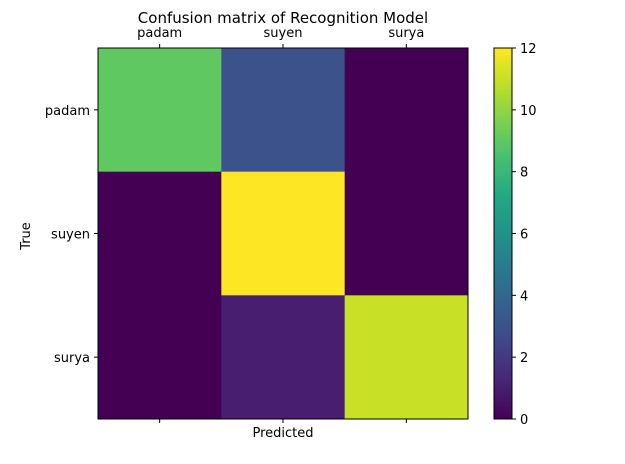 This screenshot has width=625, height=464. I want to click on matrix-cell-surya-suyen, so click(283, 357).